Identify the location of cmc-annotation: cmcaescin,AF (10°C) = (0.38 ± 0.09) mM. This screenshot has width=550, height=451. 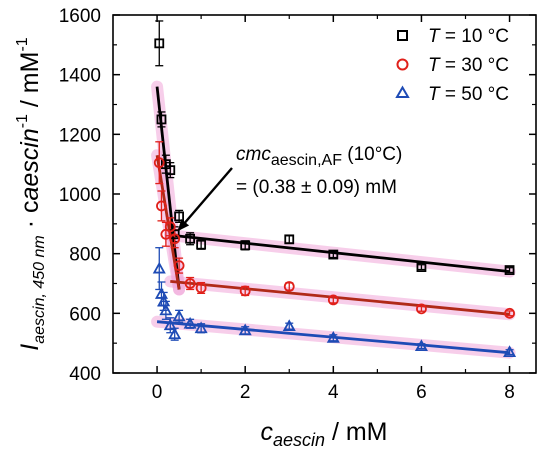
(289, 188).